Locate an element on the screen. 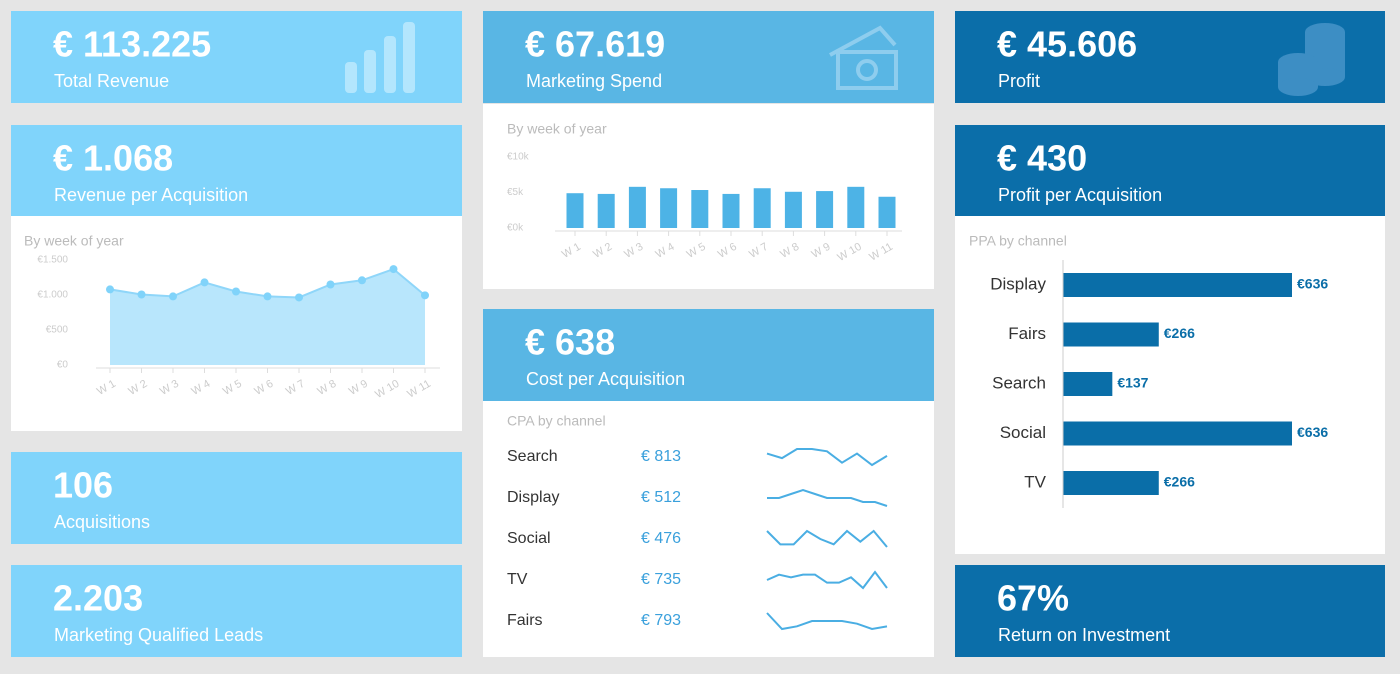 The image size is (1400, 674). kpi-label: Cost per Acquisition is located at coordinates (605, 379).